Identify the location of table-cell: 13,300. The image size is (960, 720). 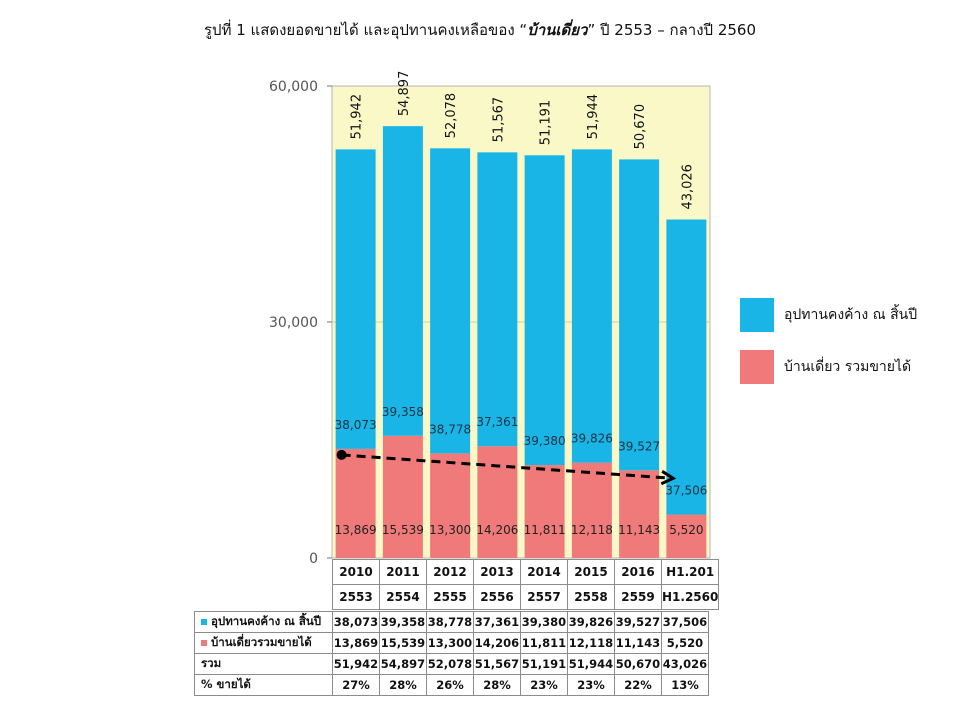
(450, 643).